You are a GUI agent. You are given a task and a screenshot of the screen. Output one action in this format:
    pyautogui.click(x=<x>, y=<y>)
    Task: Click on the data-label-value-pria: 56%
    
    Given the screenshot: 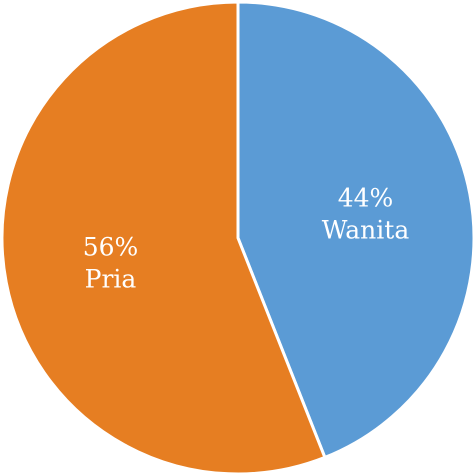 What is the action you would take?
    pyautogui.click(x=111, y=246)
    